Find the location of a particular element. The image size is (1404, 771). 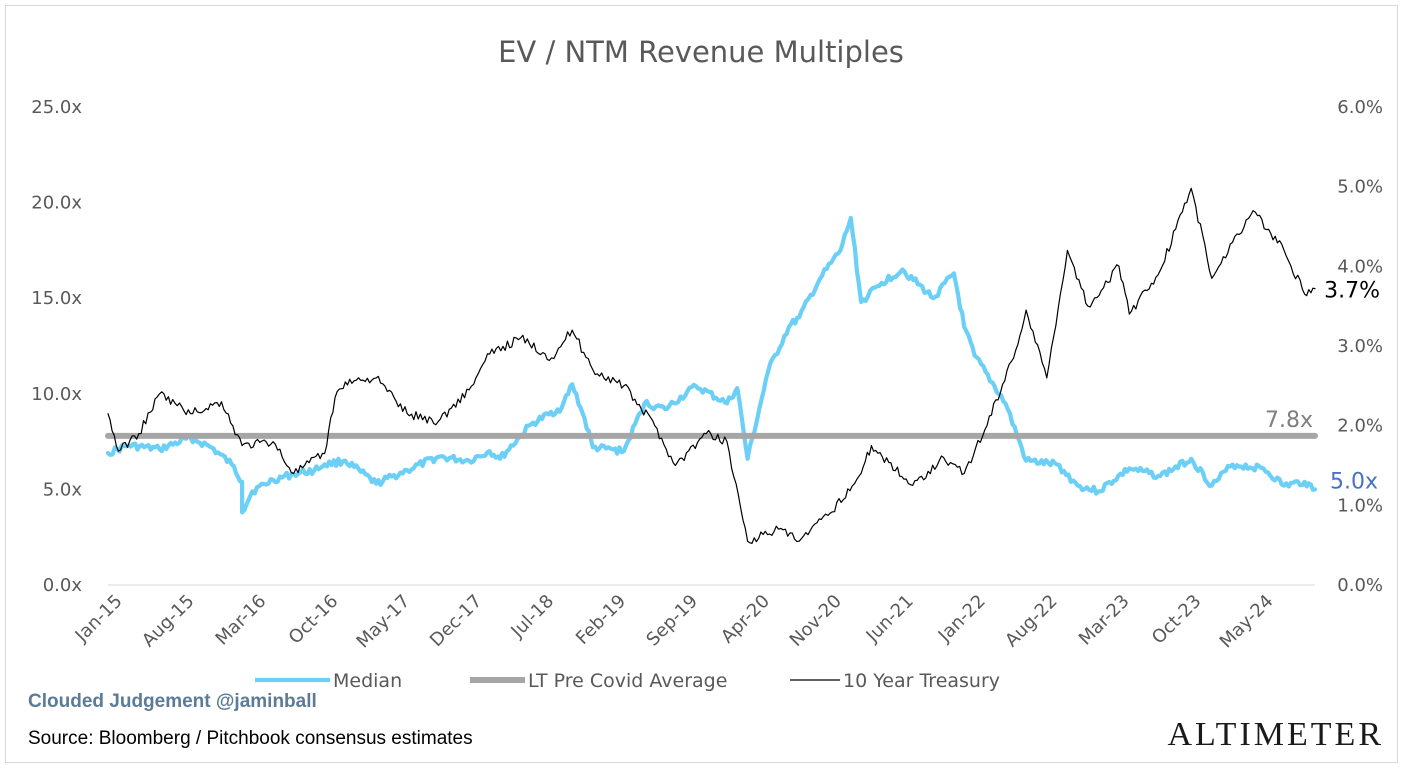

x-tick-label: May-17 is located at coordinates (384, 622).